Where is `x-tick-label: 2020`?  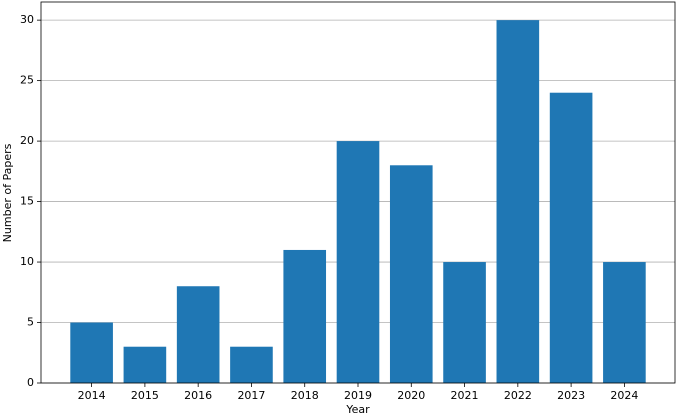 x-tick-label: 2020 is located at coordinates (411, 395).